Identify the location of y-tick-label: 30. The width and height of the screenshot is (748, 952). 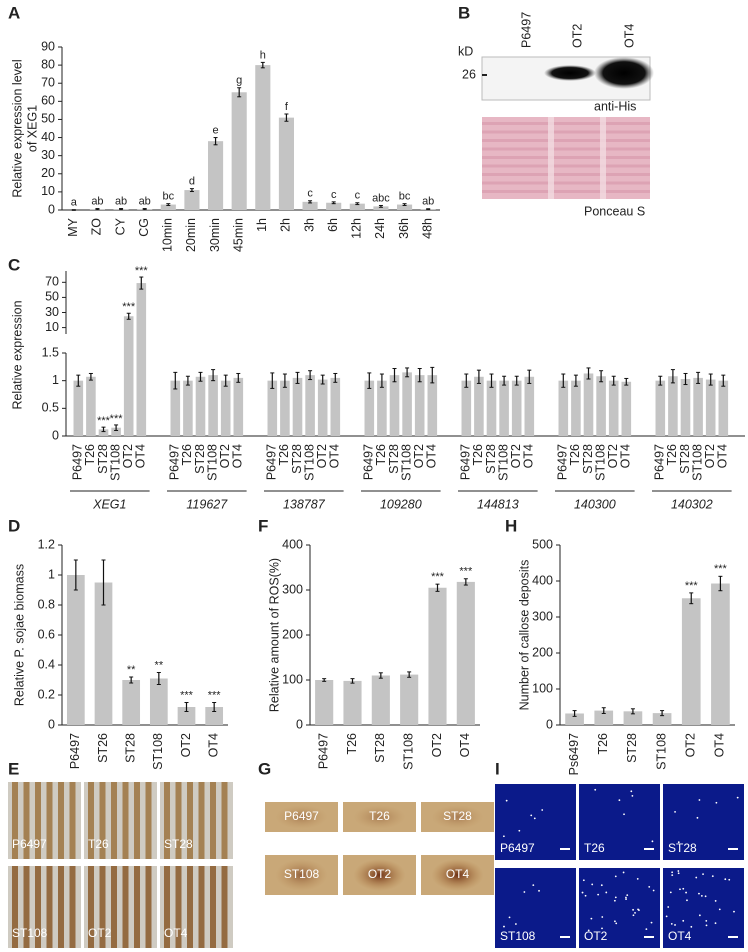
(52, 312).